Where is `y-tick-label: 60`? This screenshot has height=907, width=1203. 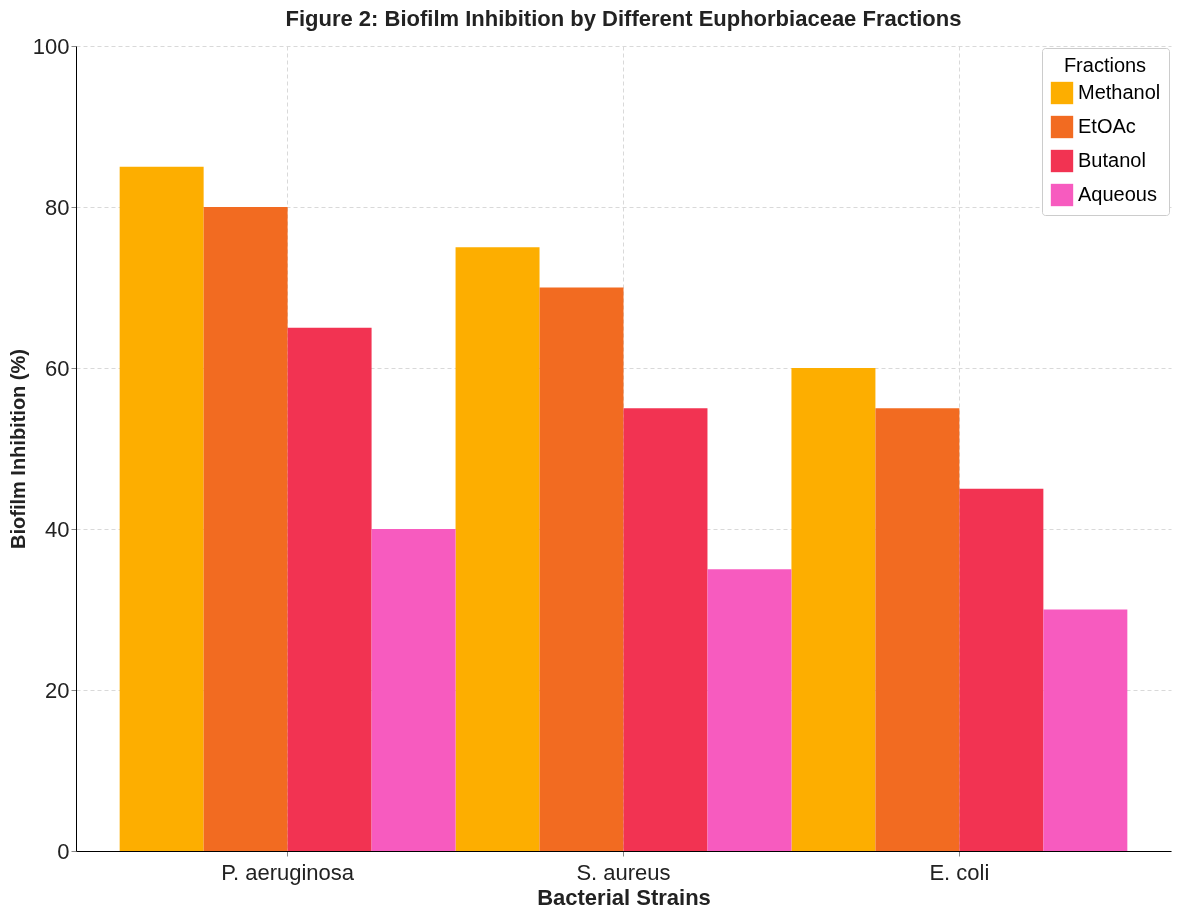 y-tick-label: 60 is located at coordinates (57, 368).